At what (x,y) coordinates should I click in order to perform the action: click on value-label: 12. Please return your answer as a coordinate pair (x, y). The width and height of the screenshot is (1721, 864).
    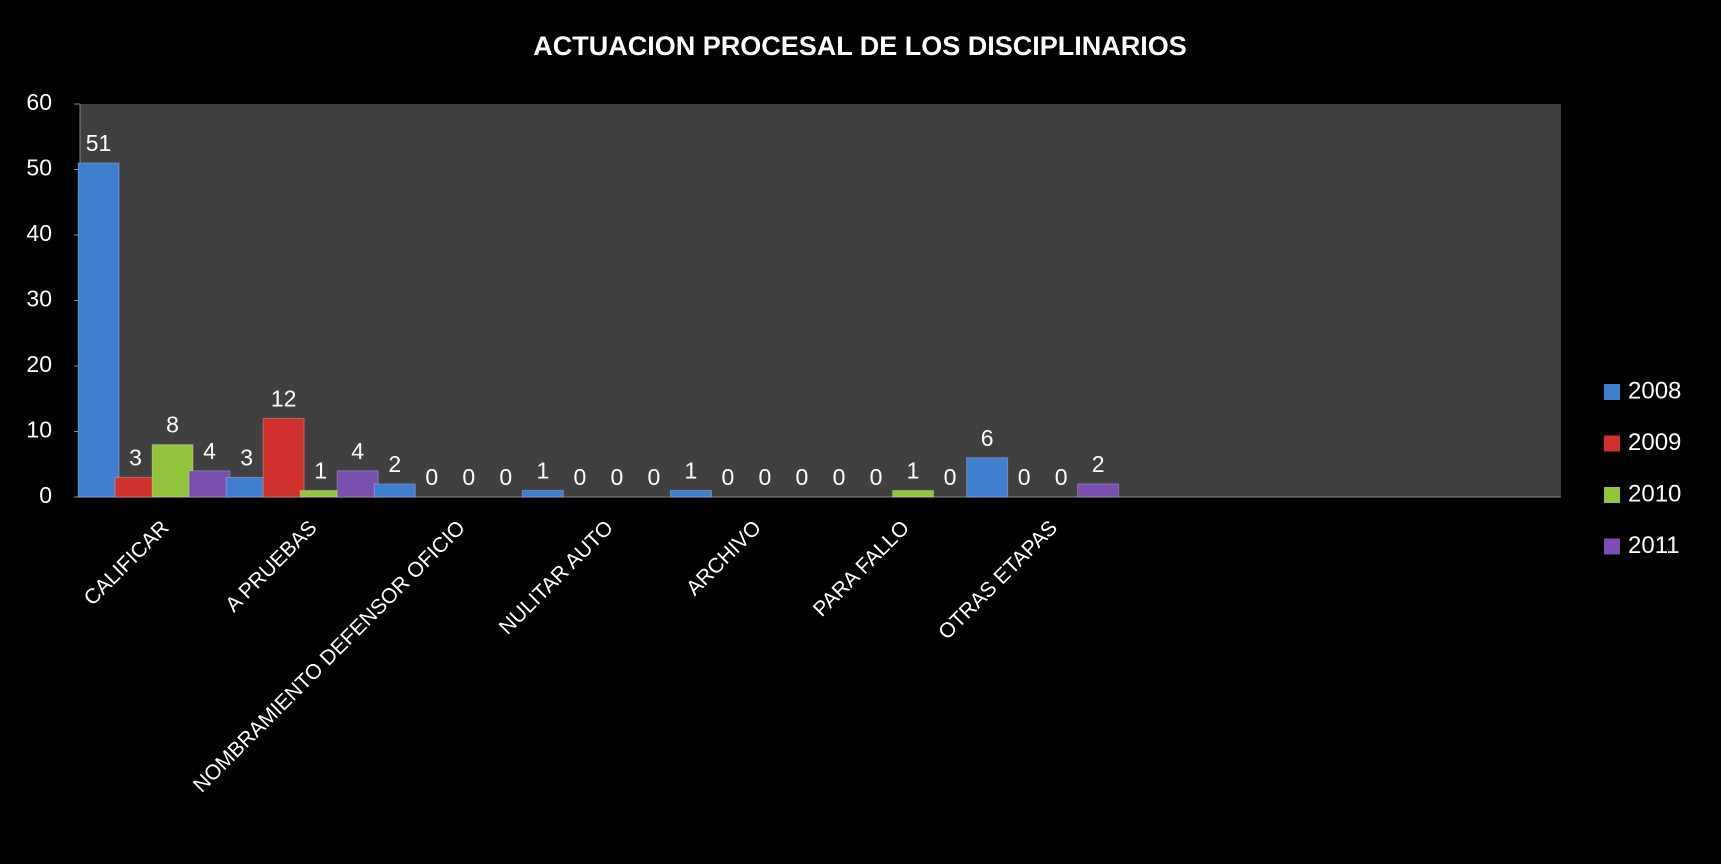
    Looking at the image, I should click on (284, 398).